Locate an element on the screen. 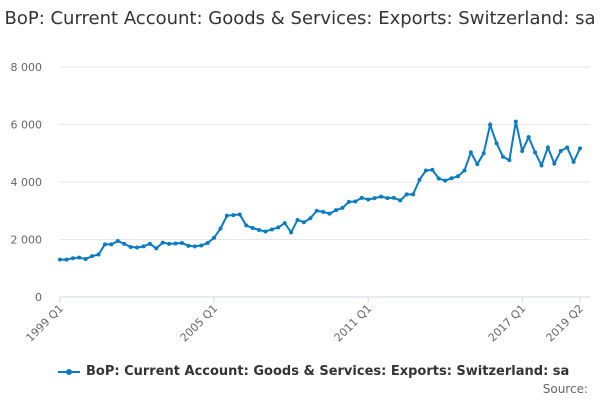  x-tick-label: 1999 Q1 is located at coordinates (45, 323).